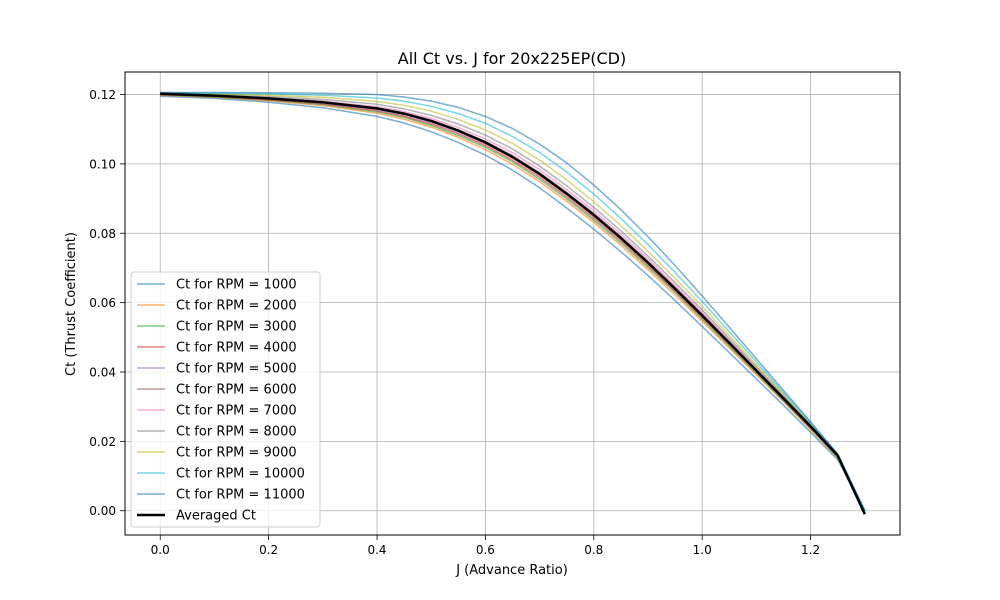 This screenshot has height=600, width=1000. I want to click on legend-label: Ct for RPM = 2000, so click(236, 306).